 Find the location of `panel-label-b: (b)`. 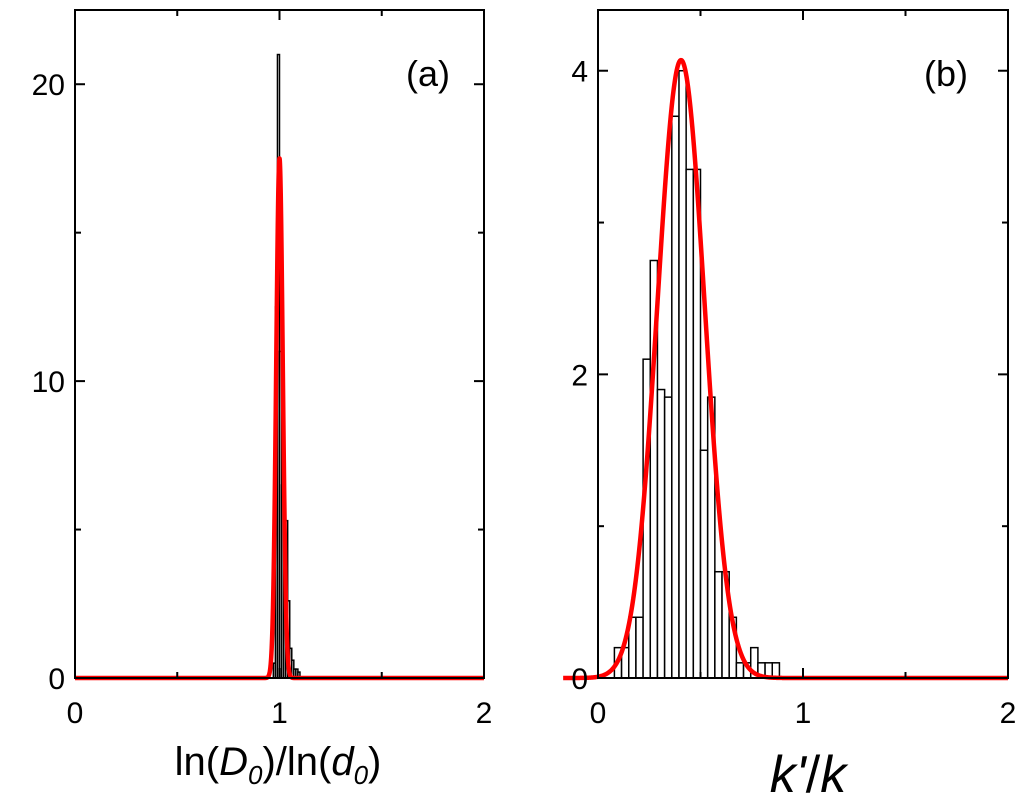

panel-label-b: (b) is located at coordinates (946, 73).